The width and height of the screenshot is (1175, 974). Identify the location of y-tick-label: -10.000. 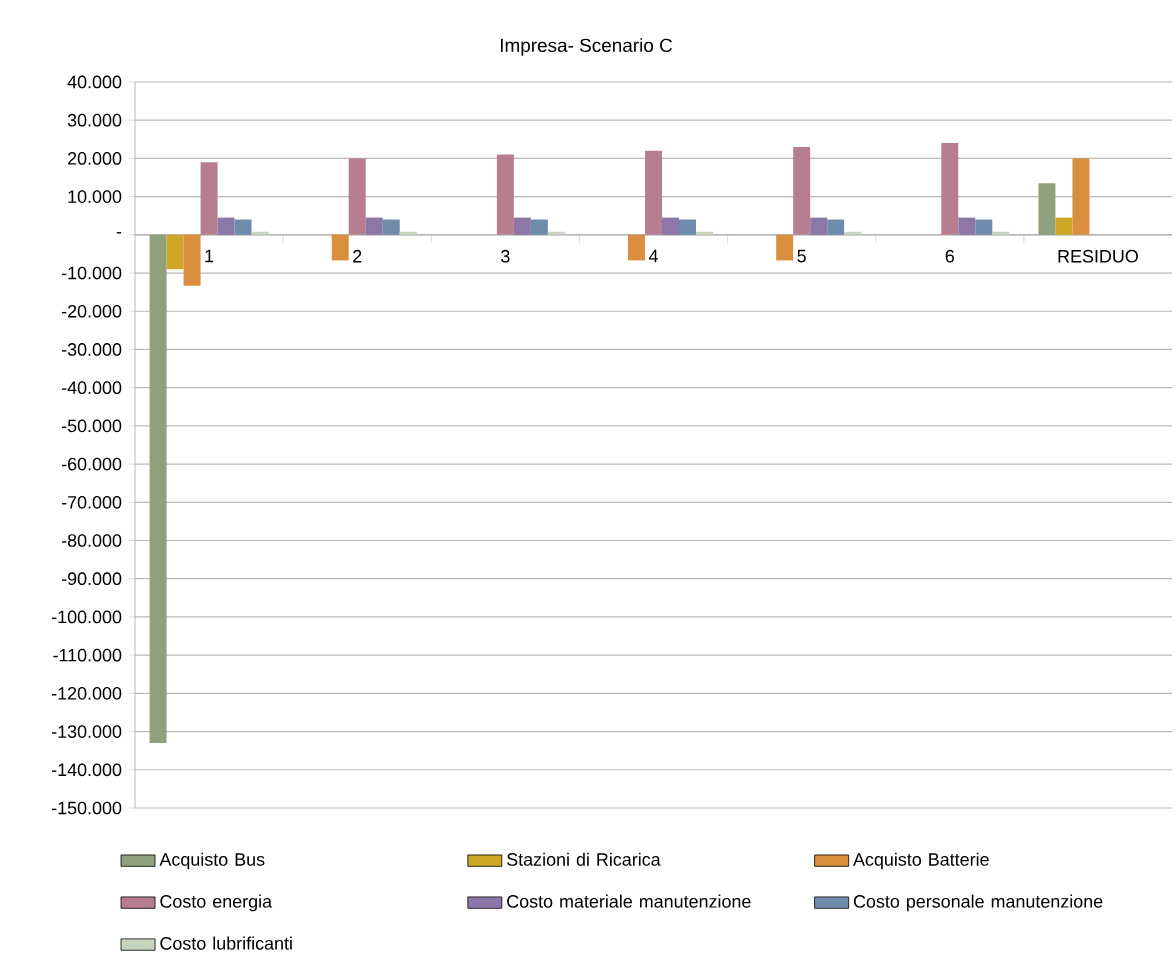
(91, 273).